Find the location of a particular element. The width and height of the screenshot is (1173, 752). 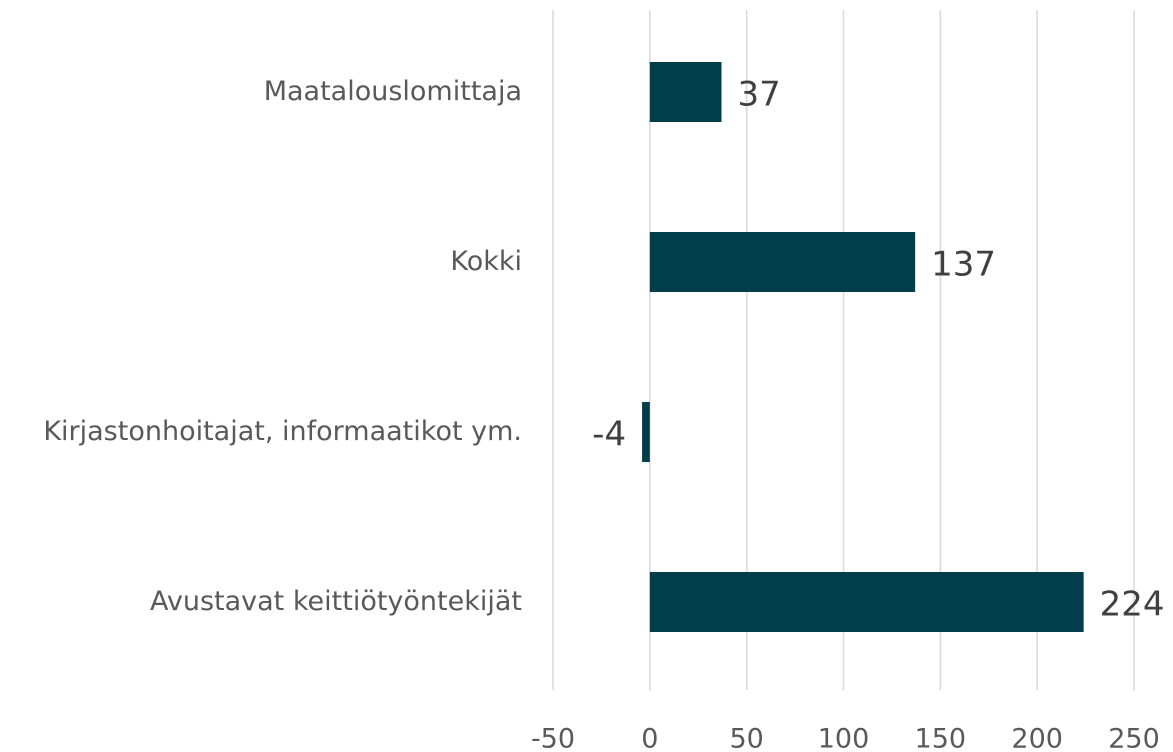

y-tick-label: Avustavat keittiötyöntekijät is located at coordinates (335, 601).